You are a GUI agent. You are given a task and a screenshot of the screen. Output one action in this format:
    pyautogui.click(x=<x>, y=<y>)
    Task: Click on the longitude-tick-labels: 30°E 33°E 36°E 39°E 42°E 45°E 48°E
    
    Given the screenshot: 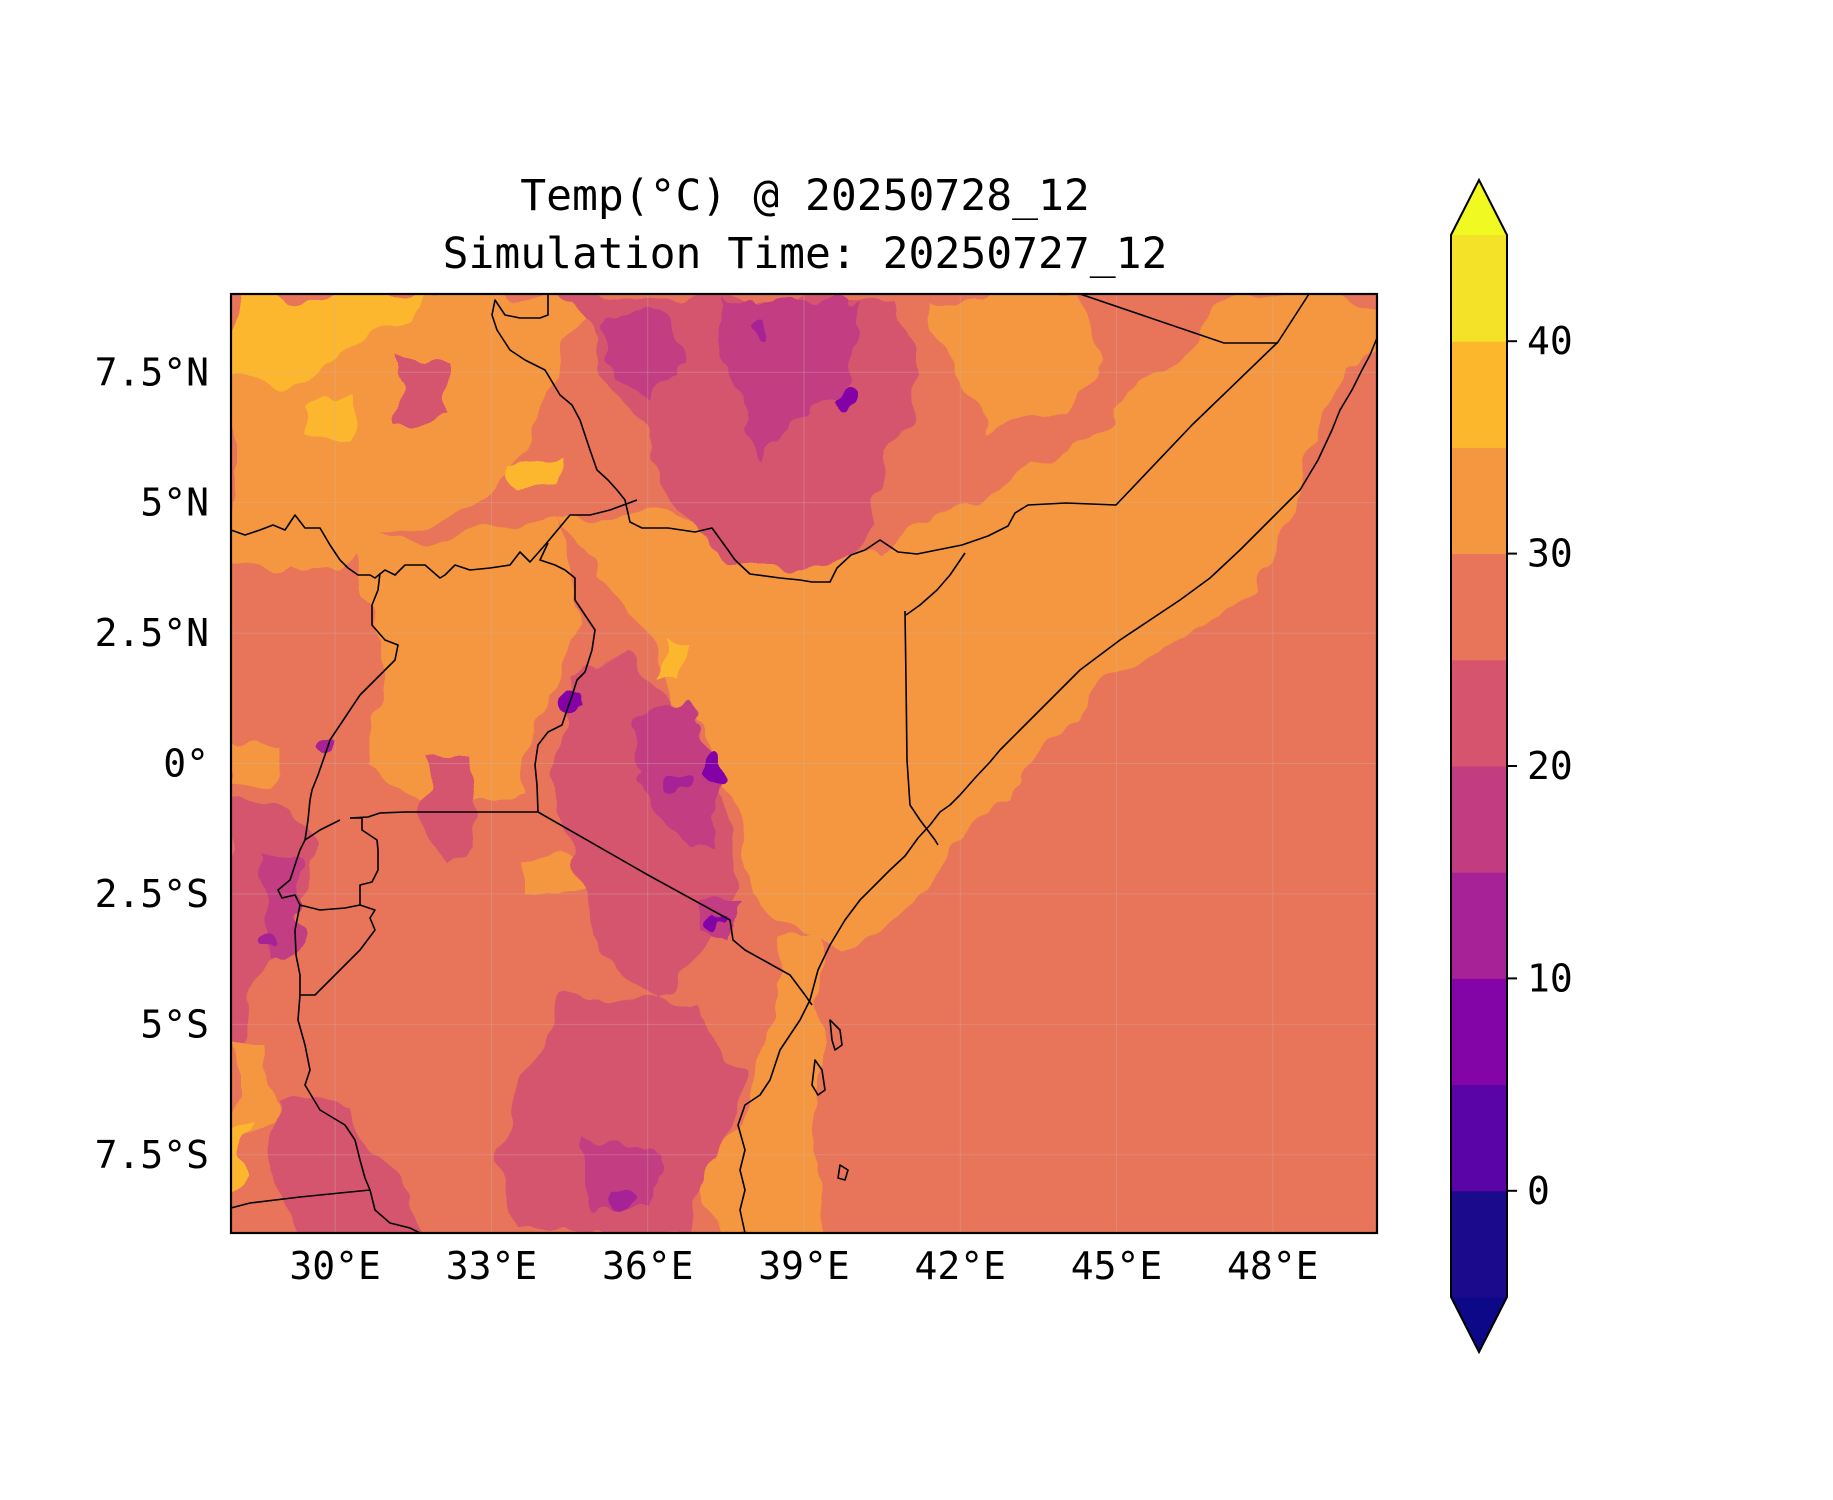 What is the action you would take?
    pyautogui.click(x=803, y=1266)
    